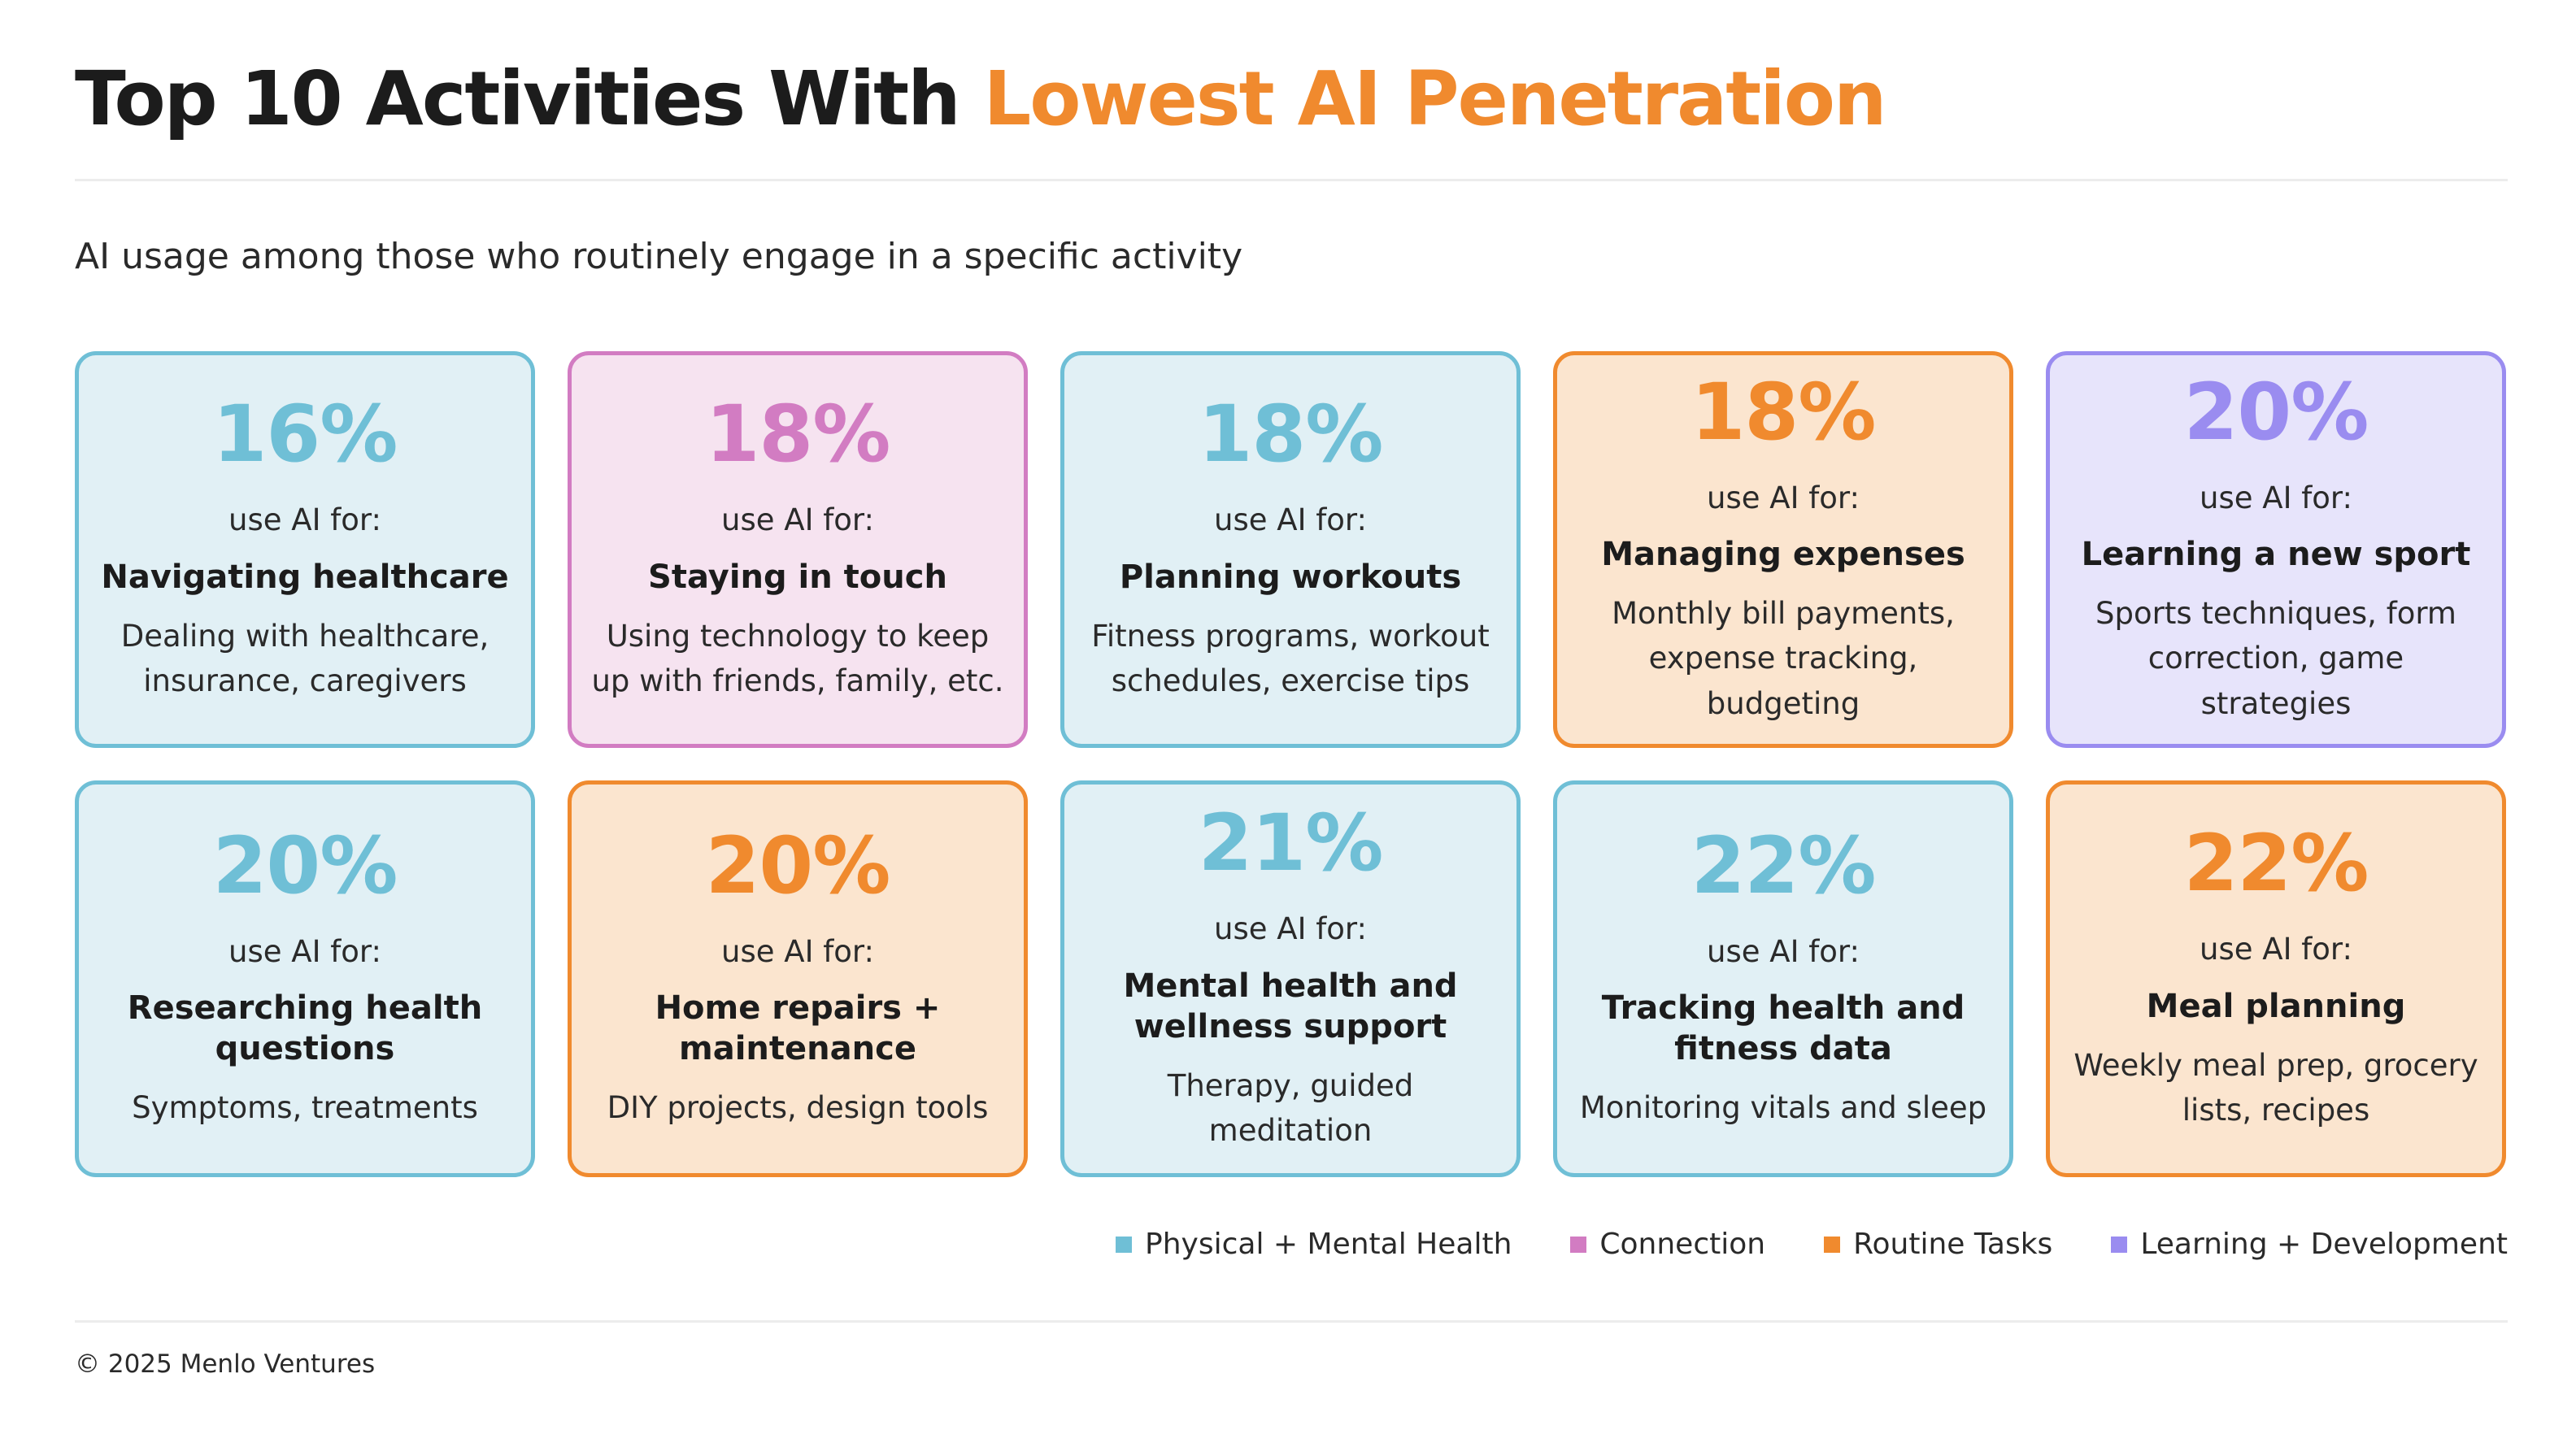  What do you see at coordinates (1291, 844) in the screenshot?
I see `activity-percent: 21%` at bounding box center [1291, 844].